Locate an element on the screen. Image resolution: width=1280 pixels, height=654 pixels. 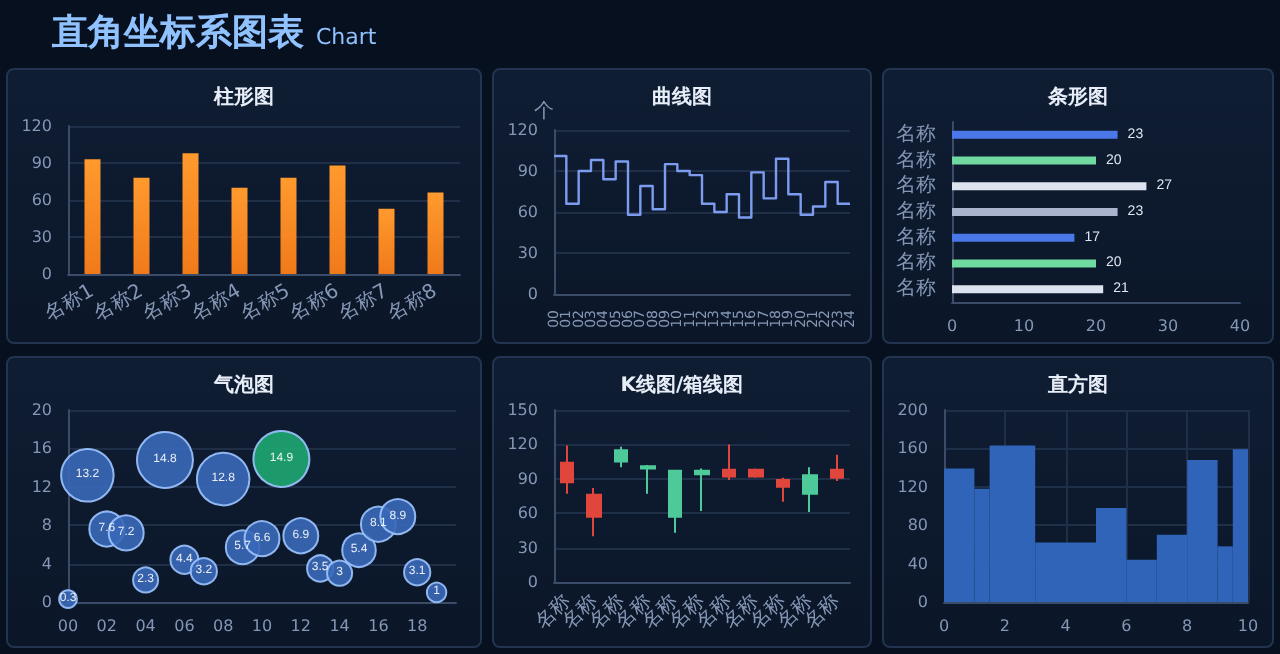
y-tick-label: 12 is located at coordinates (41, 486).